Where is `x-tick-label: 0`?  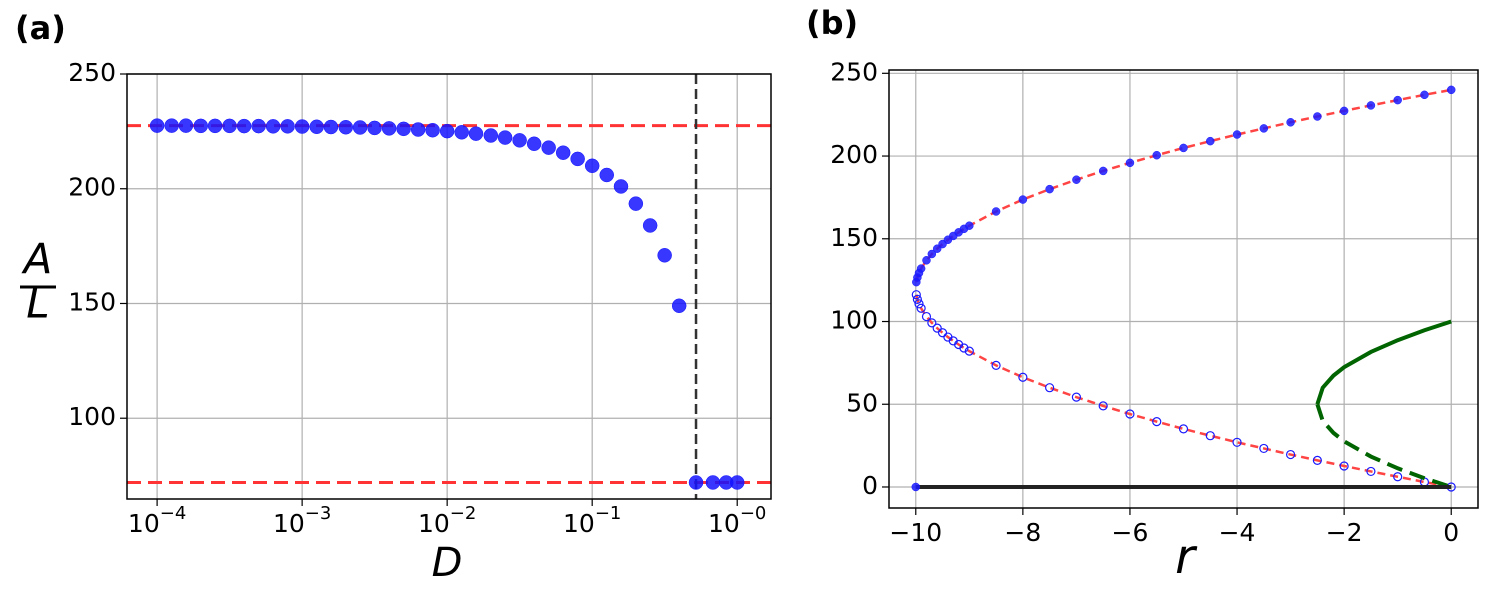 x-tick-label: 0 is located at coordinates (1451, 532).